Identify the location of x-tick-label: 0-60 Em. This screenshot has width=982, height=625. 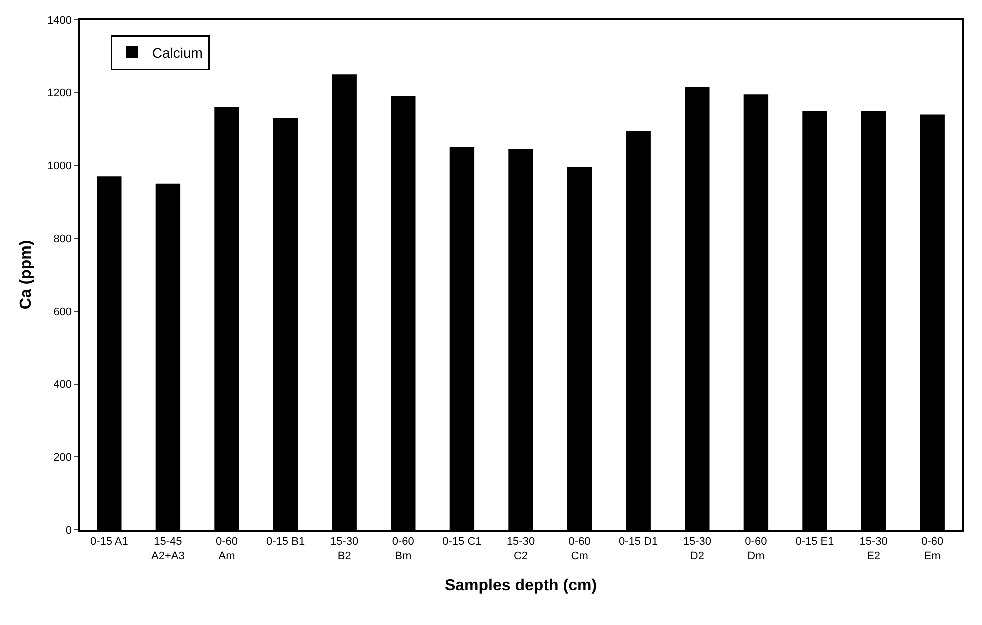
(933, 549).